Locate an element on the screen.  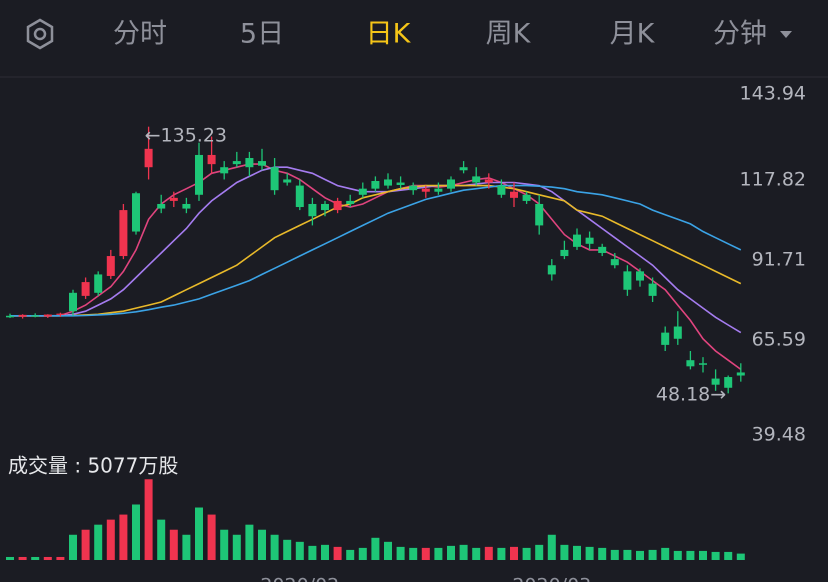
y-tick-label: 91.71 is located at coordinates (779, 260).